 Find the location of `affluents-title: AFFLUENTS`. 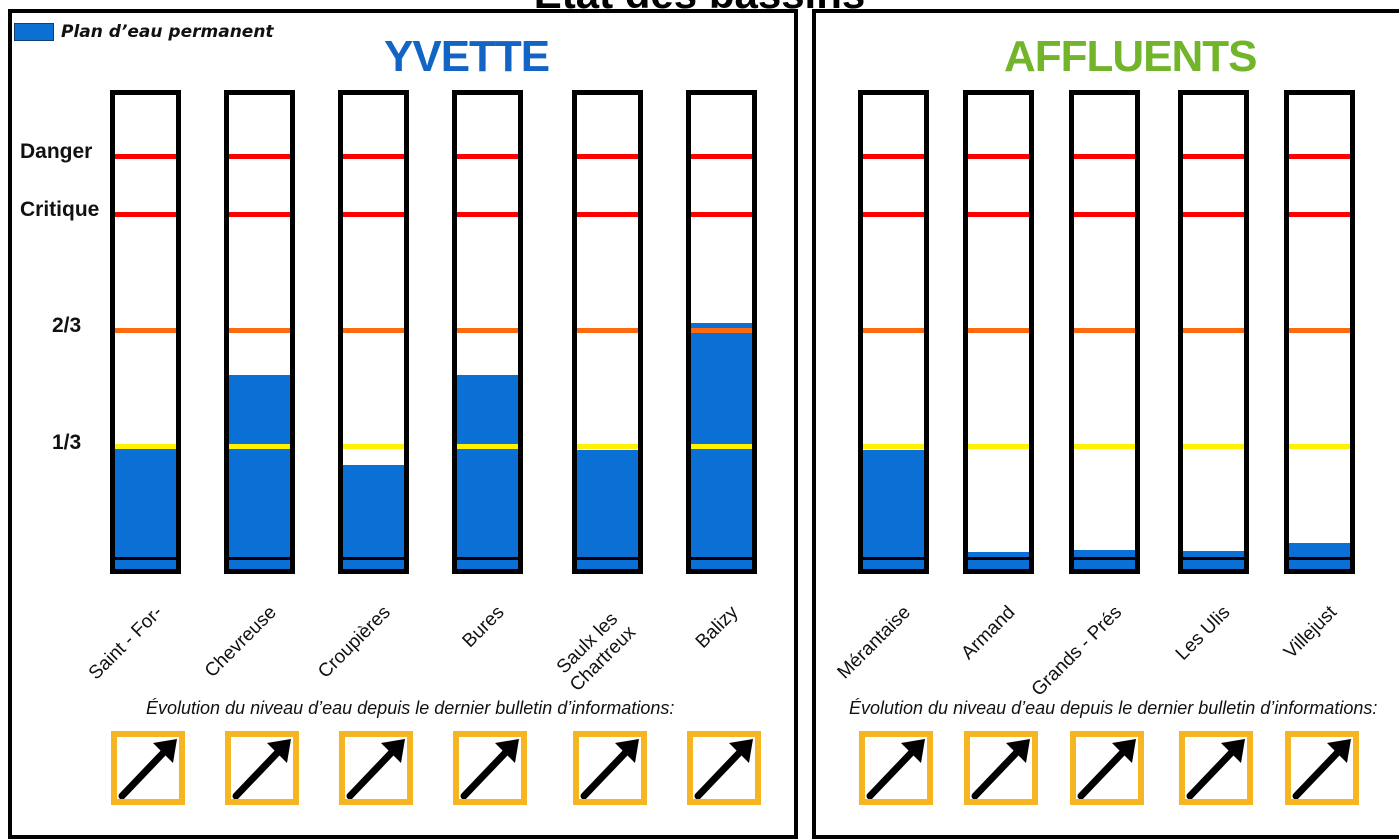

affluents-title: AFFLUENTS is located at coordinates (1131, 56).